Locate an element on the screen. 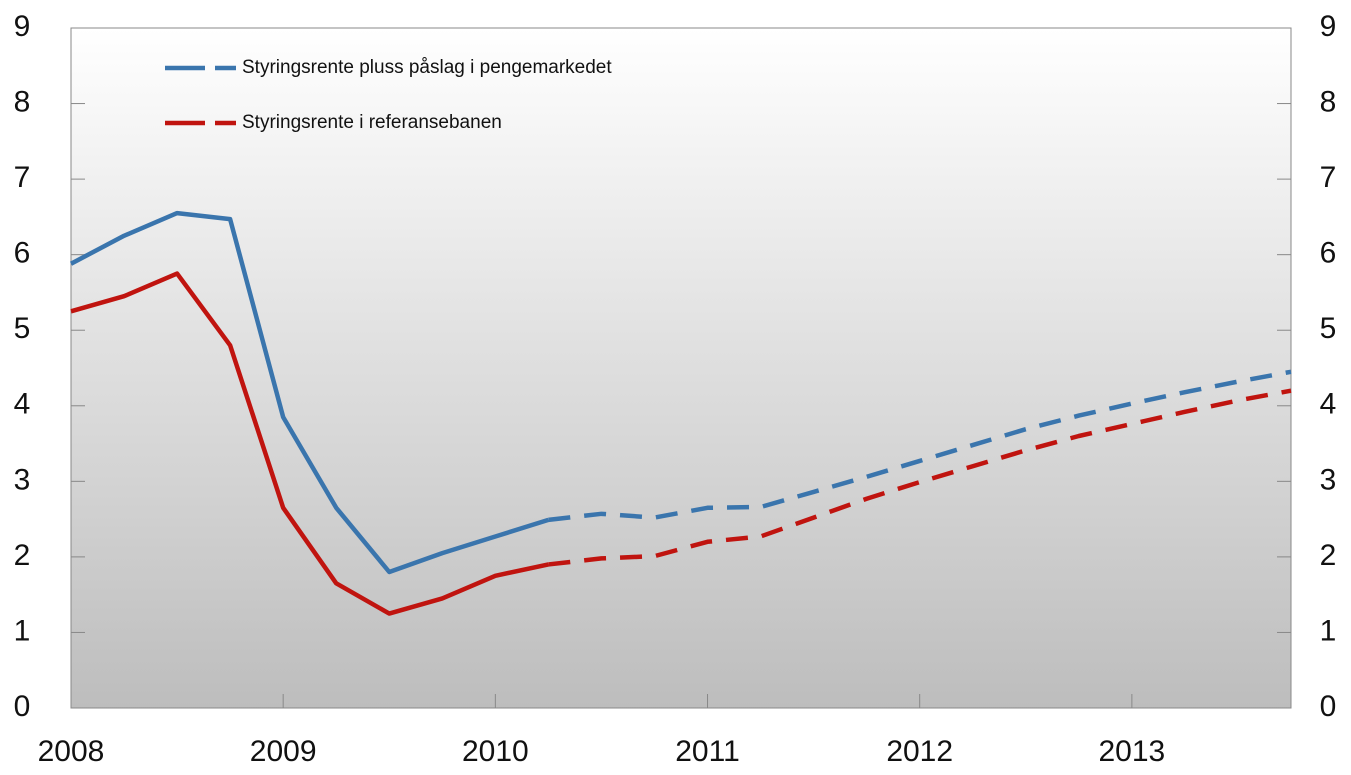 This screenshot has height=775, width=1351. y-tick-label: 6 is located at coordinates (22, 253).